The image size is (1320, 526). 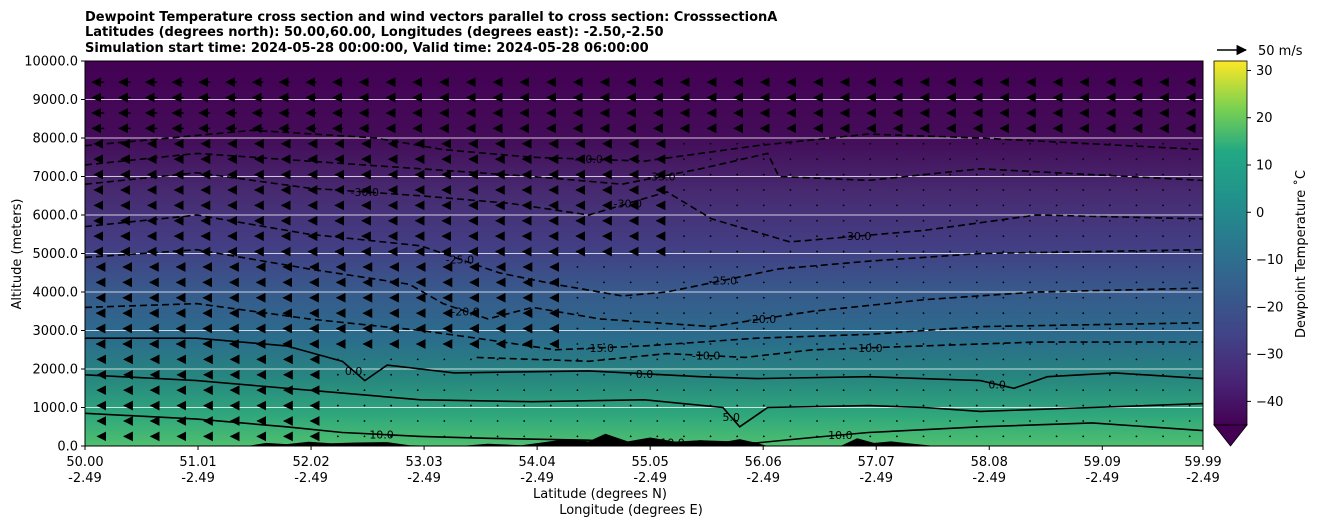 I want to click on colorbar-tick-label: −10, so click(x=1269, y=260).